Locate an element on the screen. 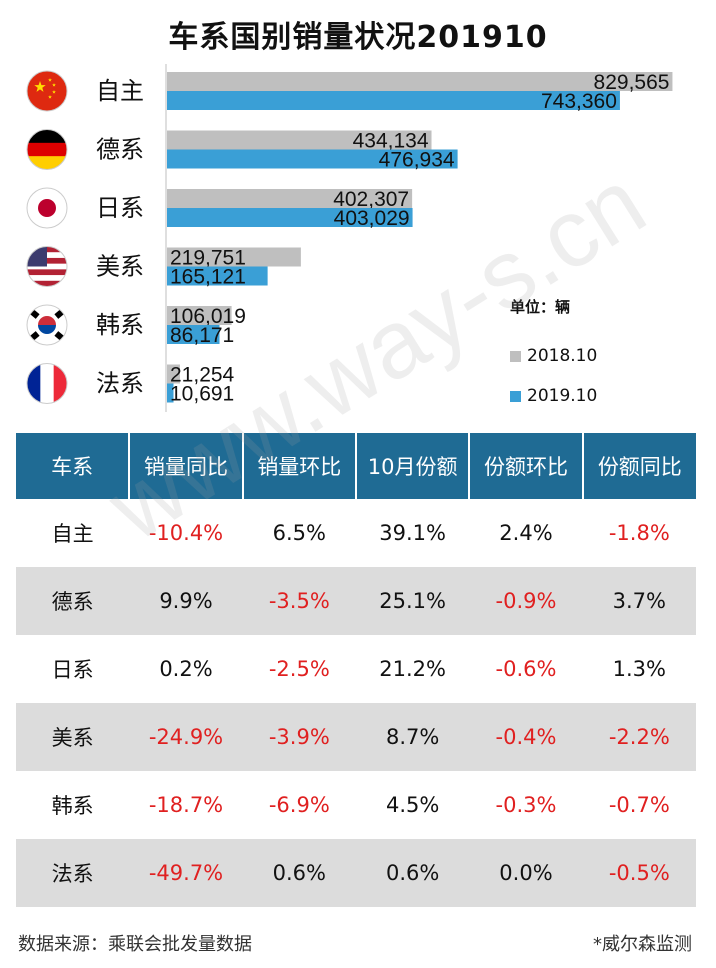 The width and height of the screenshot is (716, 968). france-flag-icon is located at coordinates (47, 383).